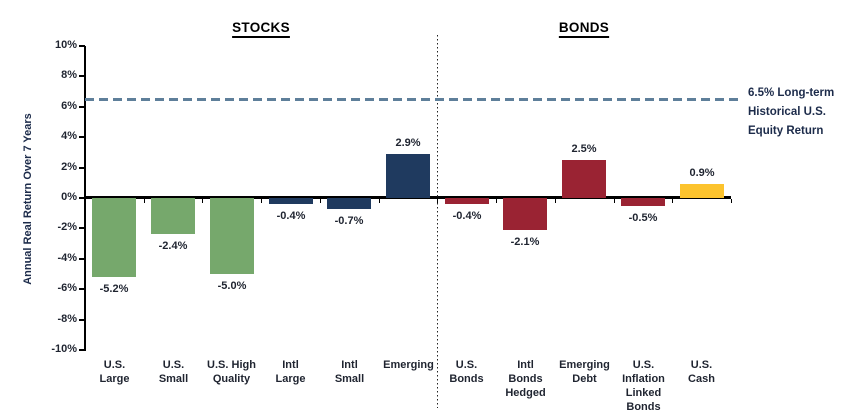  Describe the element at coordinates (584, 27) in the screenshot. I see `bonds-section-header: BONDS` at that location.